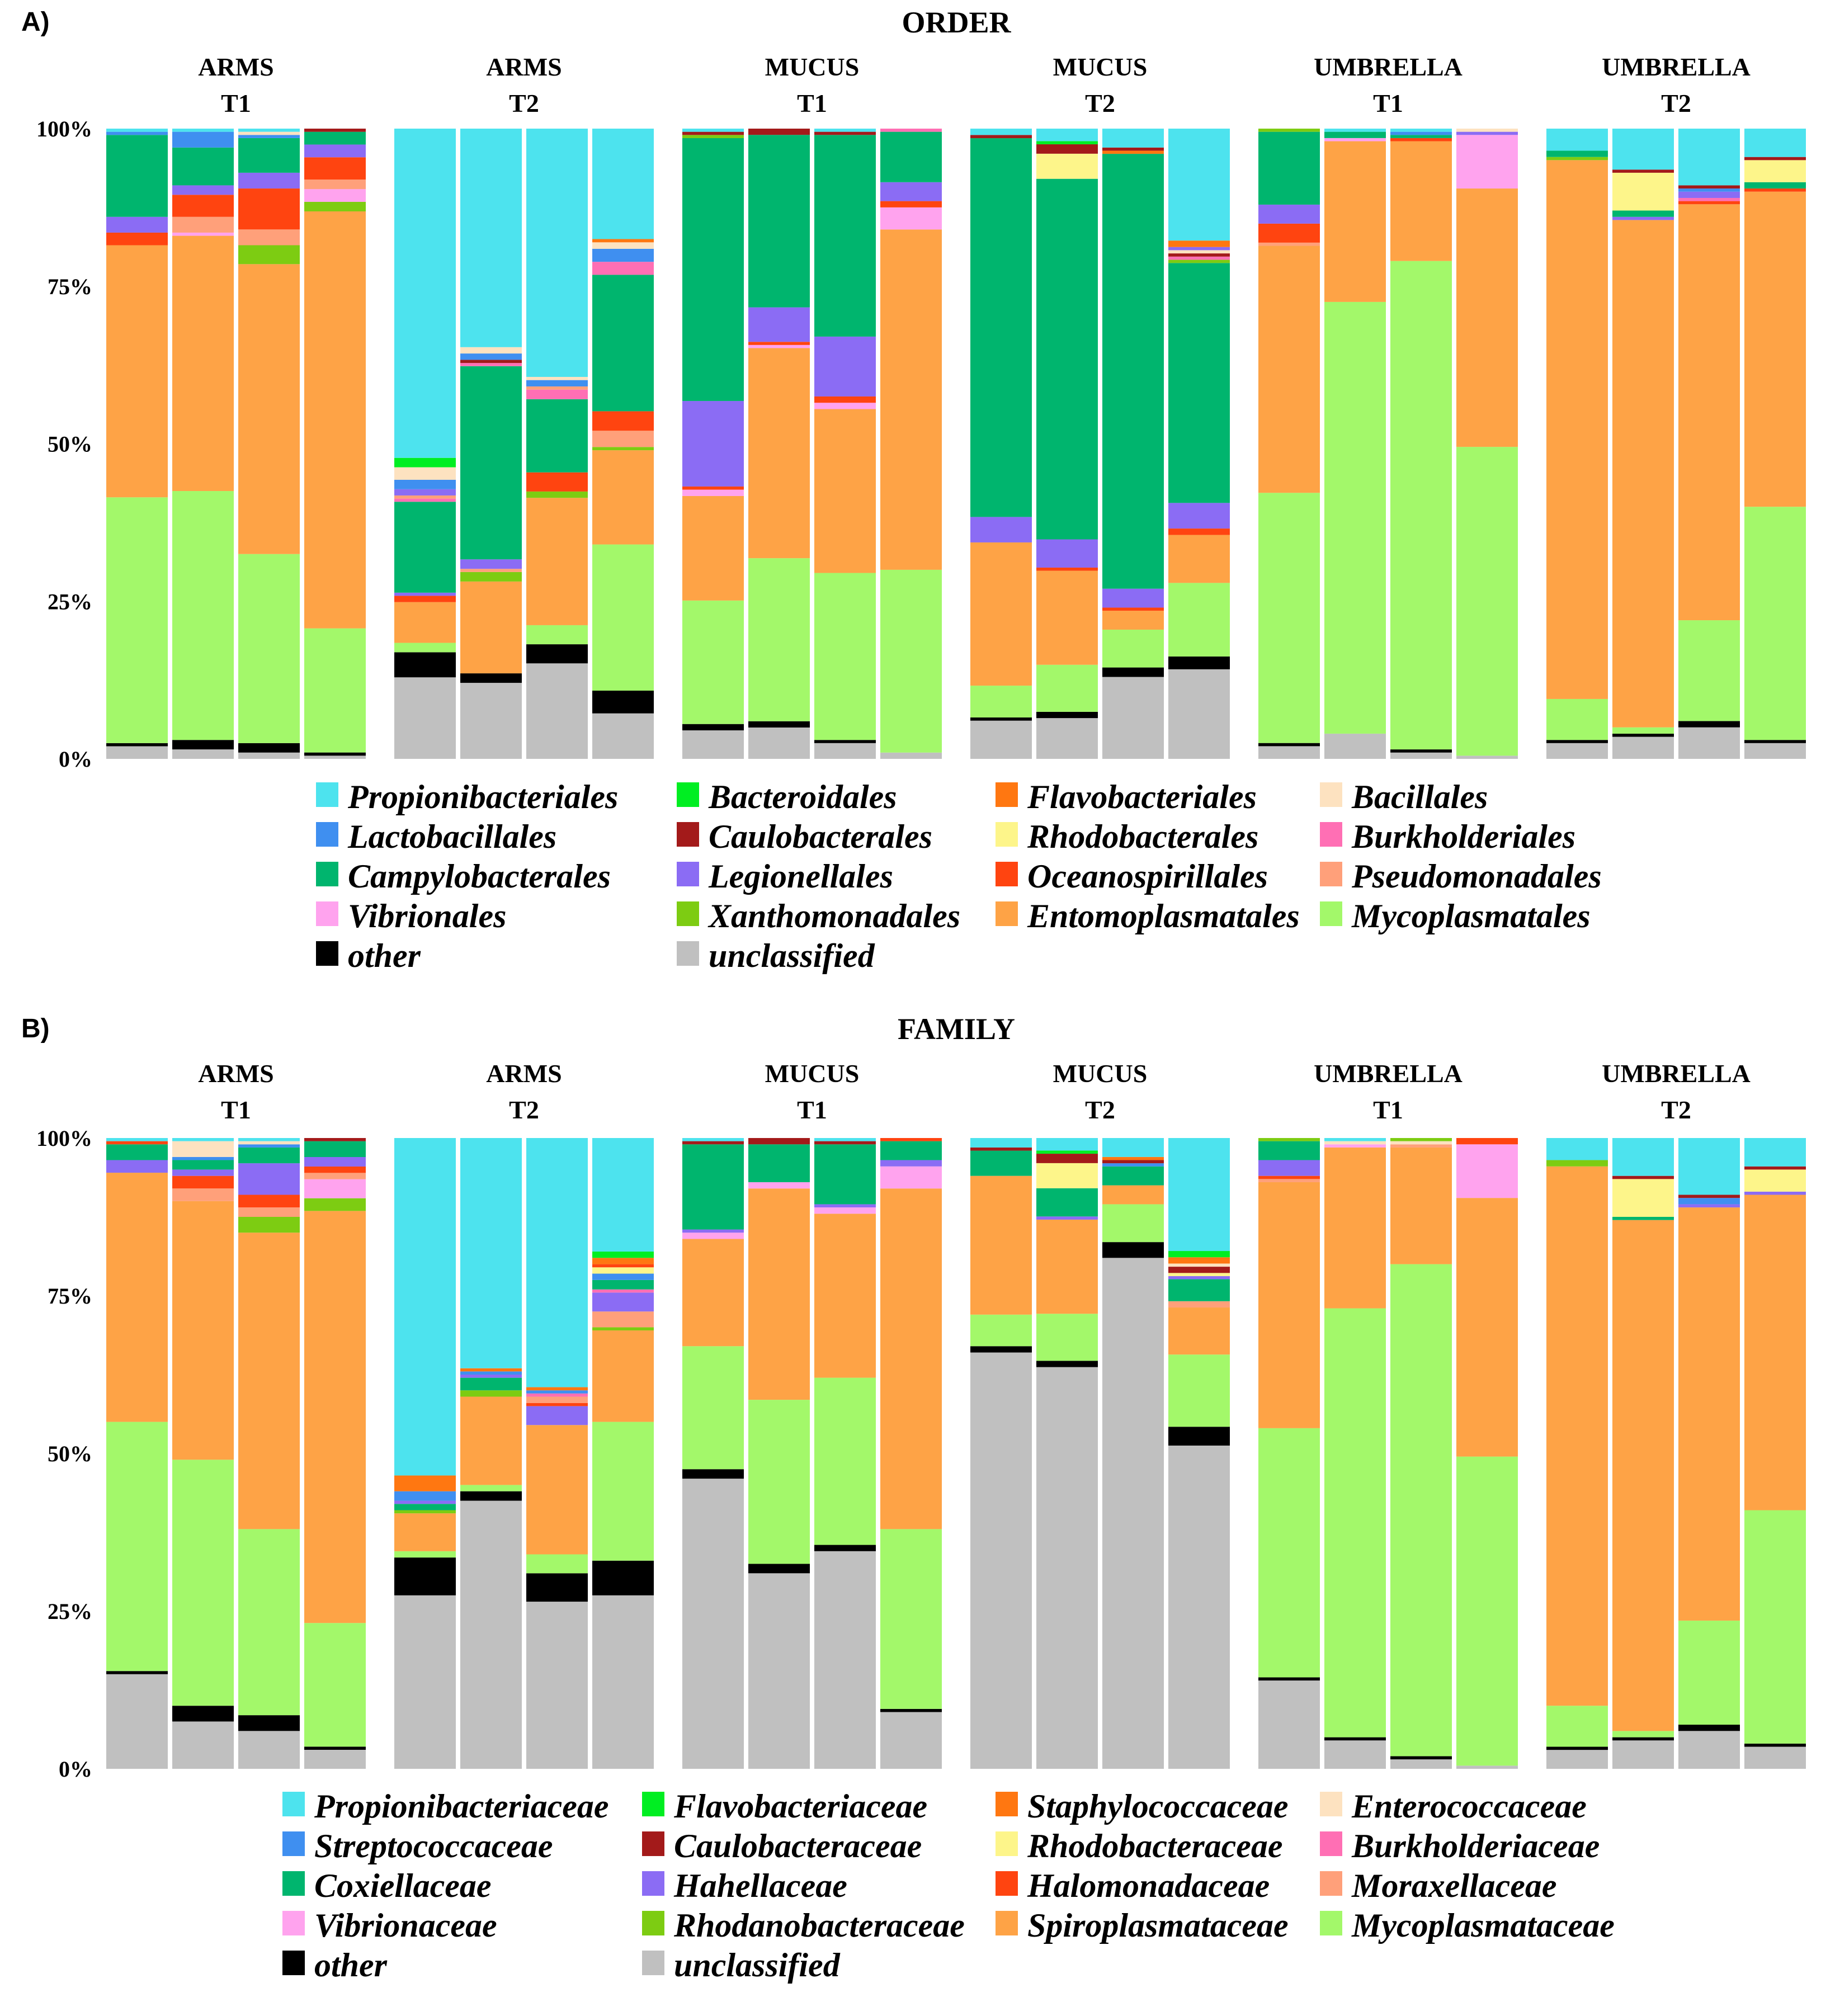 This screenshot has width=1821, height=2016. What do you see at coordinates (203, 224) in the screenshot?
I see `bar-segment-pseudomonadales` at bounding box center [203, 224].